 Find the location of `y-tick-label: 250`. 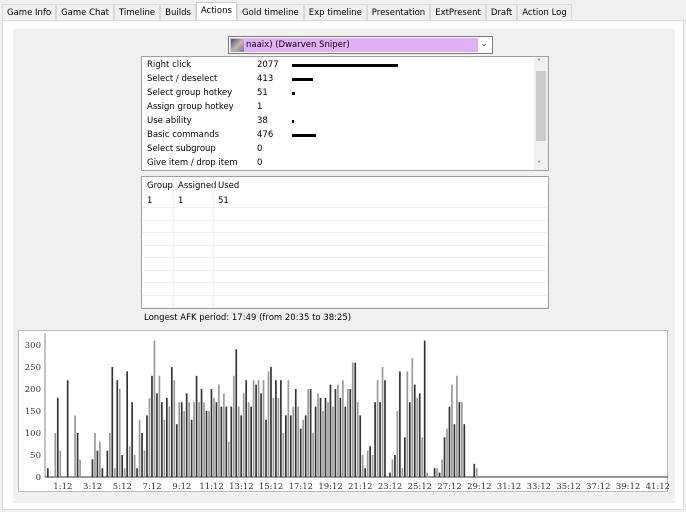

y-tick-label: 250 is located at coordinates (33, 368).